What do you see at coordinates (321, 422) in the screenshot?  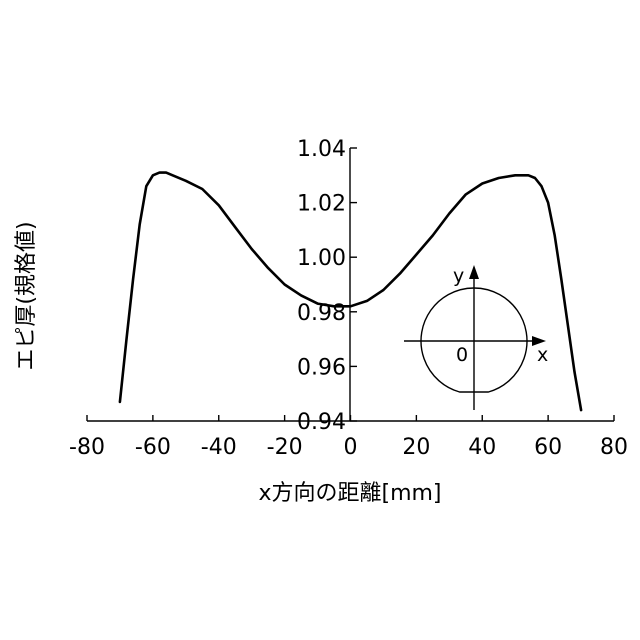 I see `y-tick-label: 0.94` at bounding box center [321, 422].